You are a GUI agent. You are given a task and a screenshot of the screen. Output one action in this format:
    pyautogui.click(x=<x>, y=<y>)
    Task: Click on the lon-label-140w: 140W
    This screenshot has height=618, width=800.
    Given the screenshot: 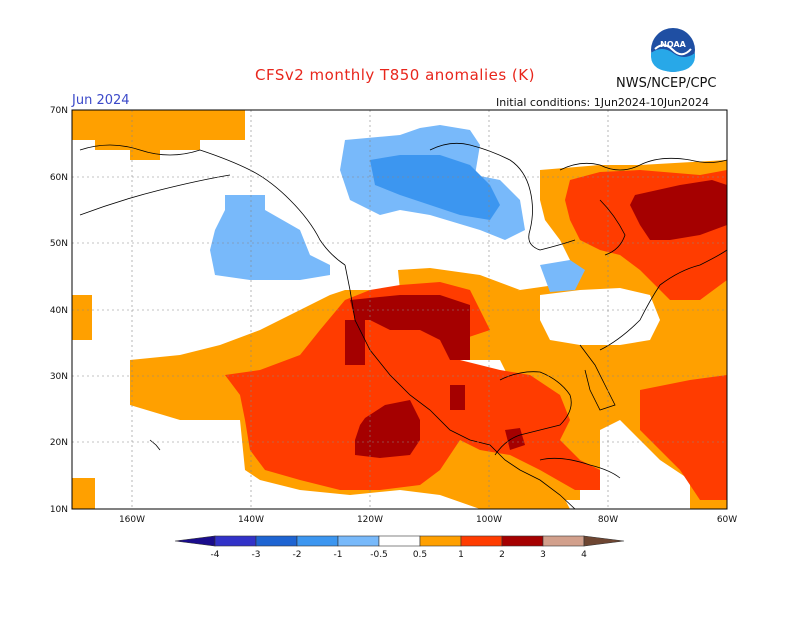 What is the action you would take?
    pyautogui.click(x=251, y=520)
    